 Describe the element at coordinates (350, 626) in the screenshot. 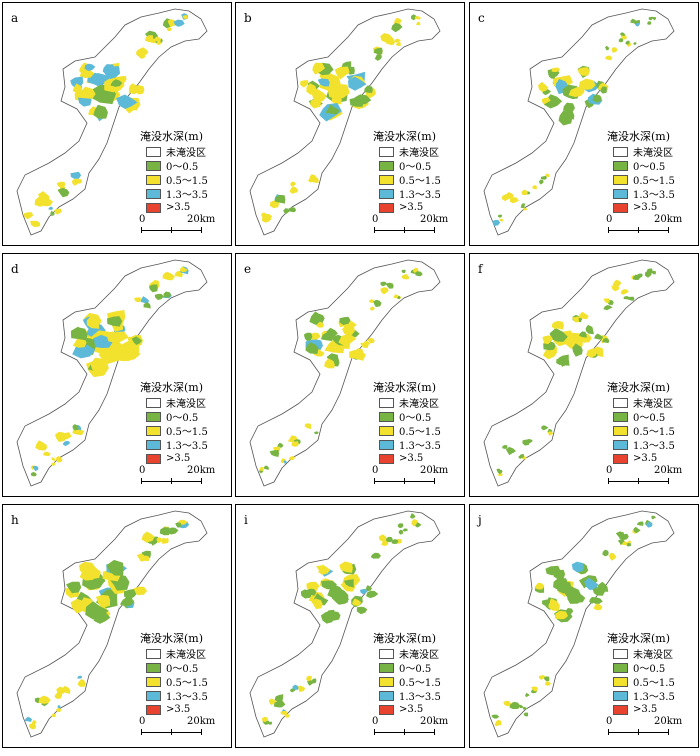

I see `map-panel-i: i 淹没水深(m) 未淹没区 0～0.5 0.5～1.5 1.3～3.5 >3.5 0 20km` at that location.